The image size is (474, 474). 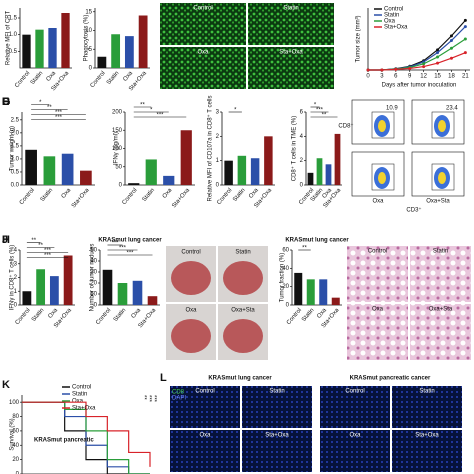 What do you see at coordinates (93, 273) in the screenshot?
I see `y-tick-label: 30` at bounding box center [93, 273].